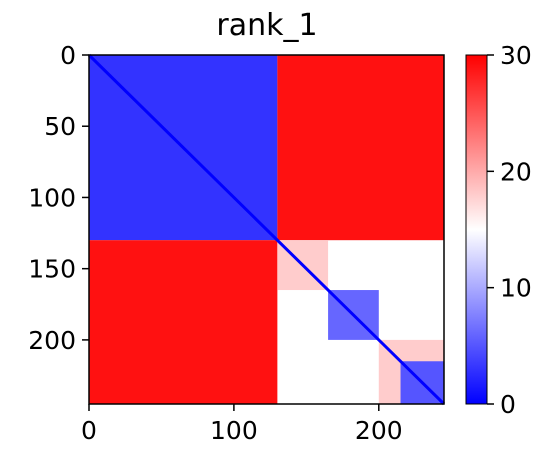  Describe the element at coordinates (68, 55) in the screenshot. I see `y-tick-label: 0` at that location.